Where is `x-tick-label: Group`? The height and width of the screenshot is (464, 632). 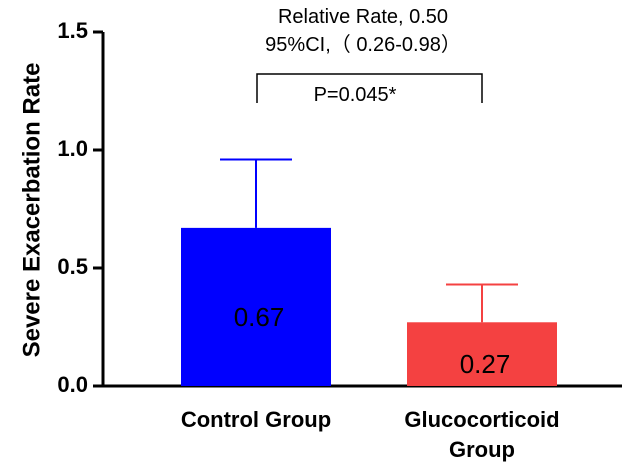 x-tick-label: Group is located at coordinates (482, 449).